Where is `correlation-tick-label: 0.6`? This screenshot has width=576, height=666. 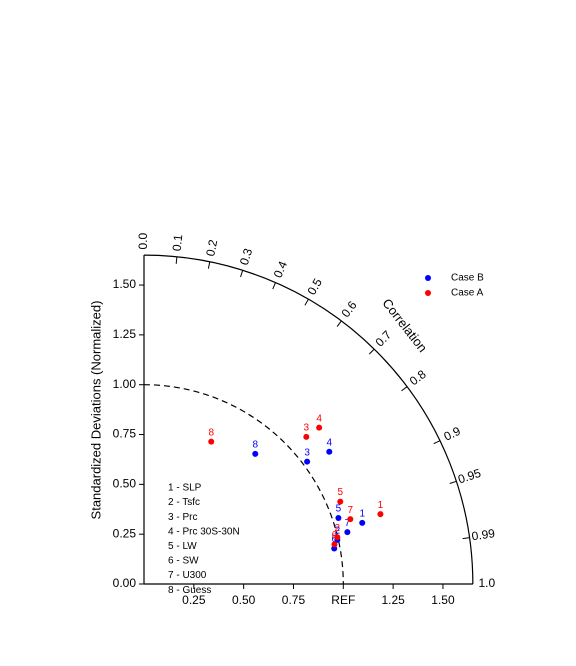
correlation-tick-label: 0.6 is located at coordinates (348, 309).